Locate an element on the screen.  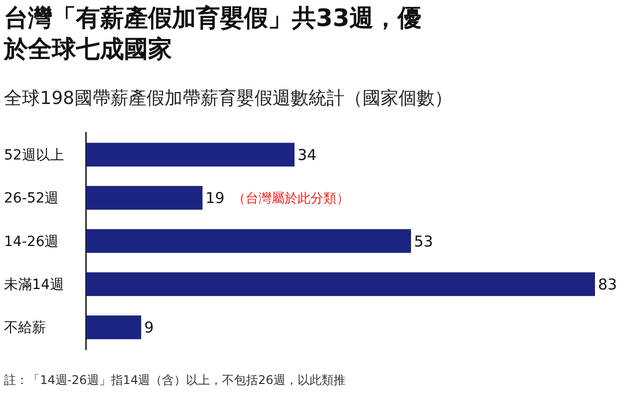
y-tick-label: 未滿14週 is located at coordinates (34, 285).